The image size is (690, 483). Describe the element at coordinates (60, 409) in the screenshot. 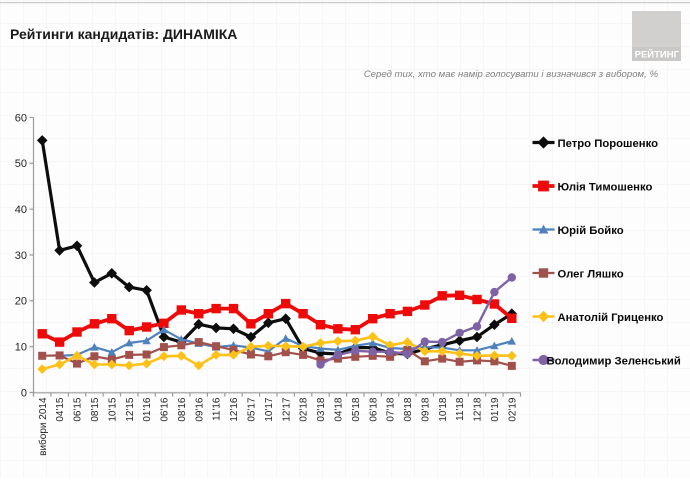

I see `svg-text: 04'15` at that location.